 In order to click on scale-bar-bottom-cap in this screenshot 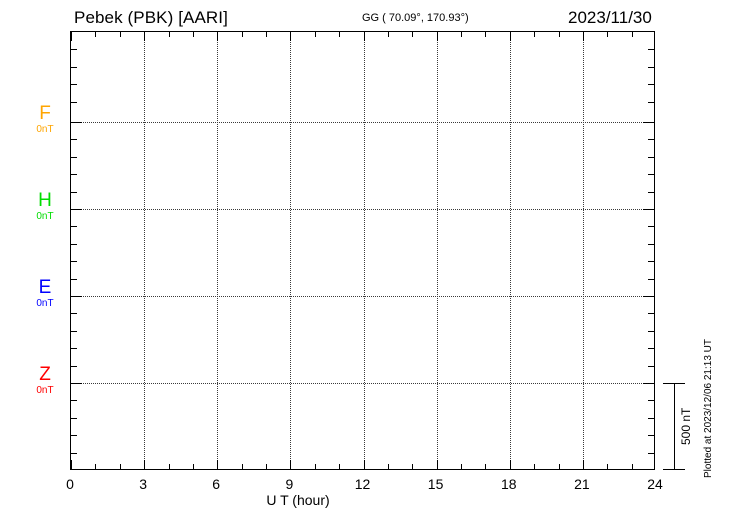, I will do `click(674, 469)`.